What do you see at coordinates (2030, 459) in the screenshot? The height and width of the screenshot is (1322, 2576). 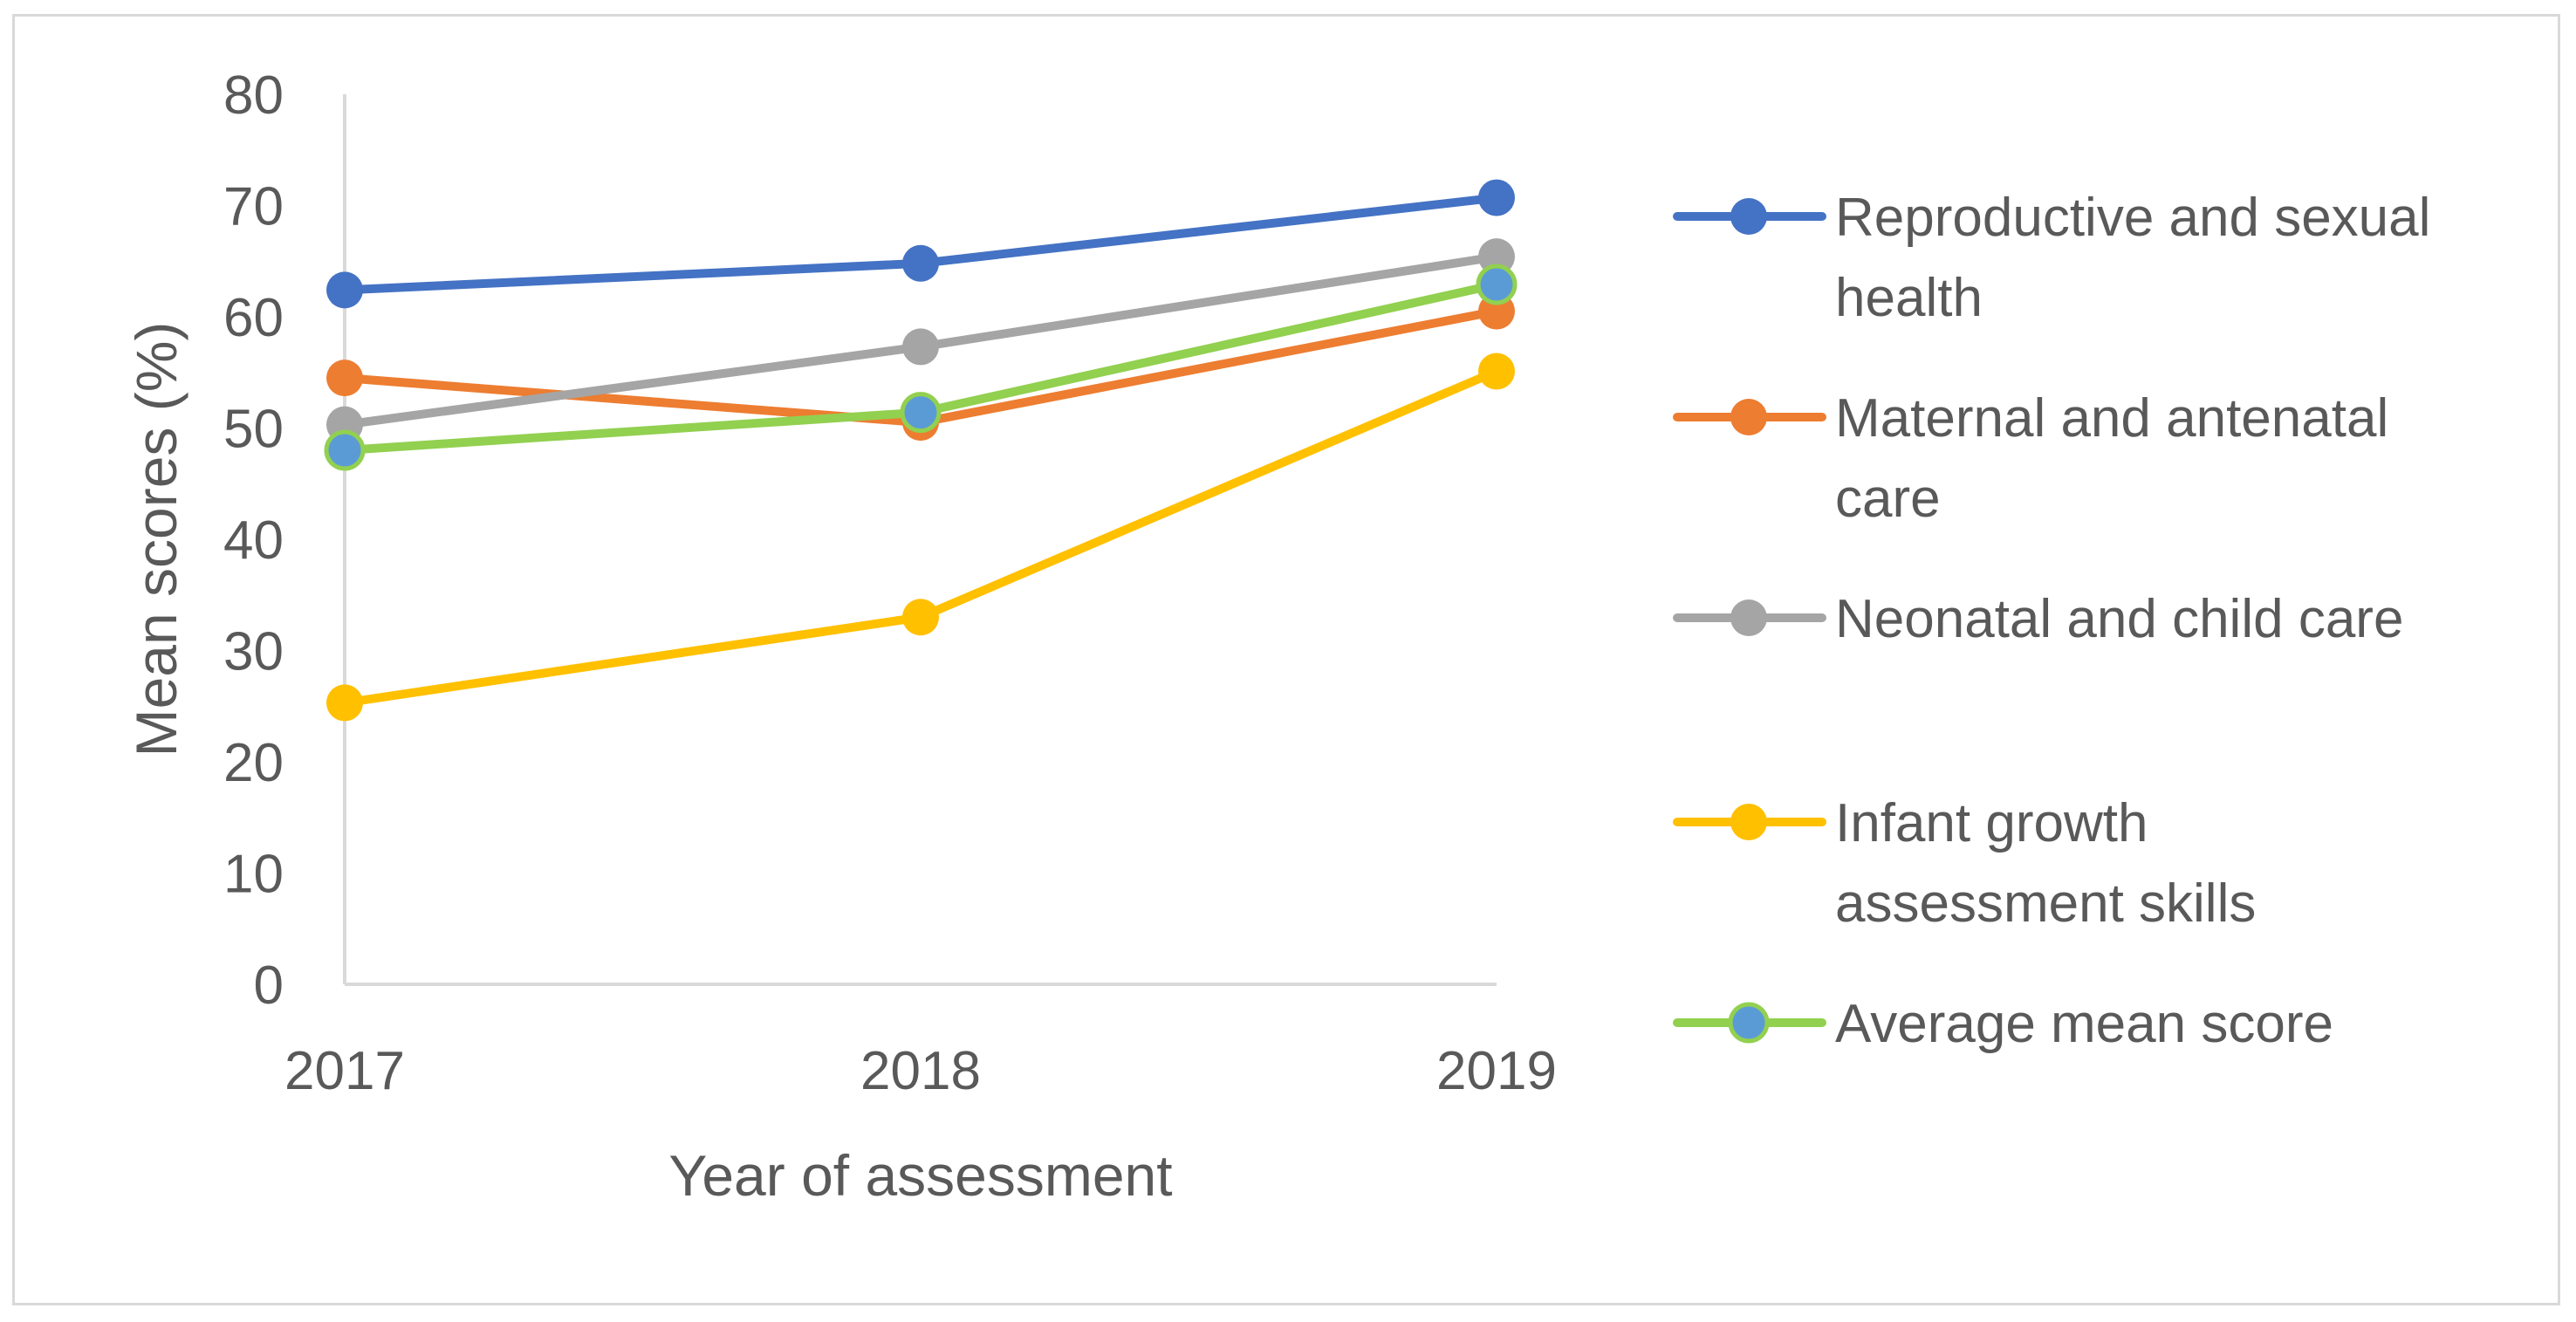 I see `legend-item: Maternal and antenatal care` at bounding box center [2030, 459].